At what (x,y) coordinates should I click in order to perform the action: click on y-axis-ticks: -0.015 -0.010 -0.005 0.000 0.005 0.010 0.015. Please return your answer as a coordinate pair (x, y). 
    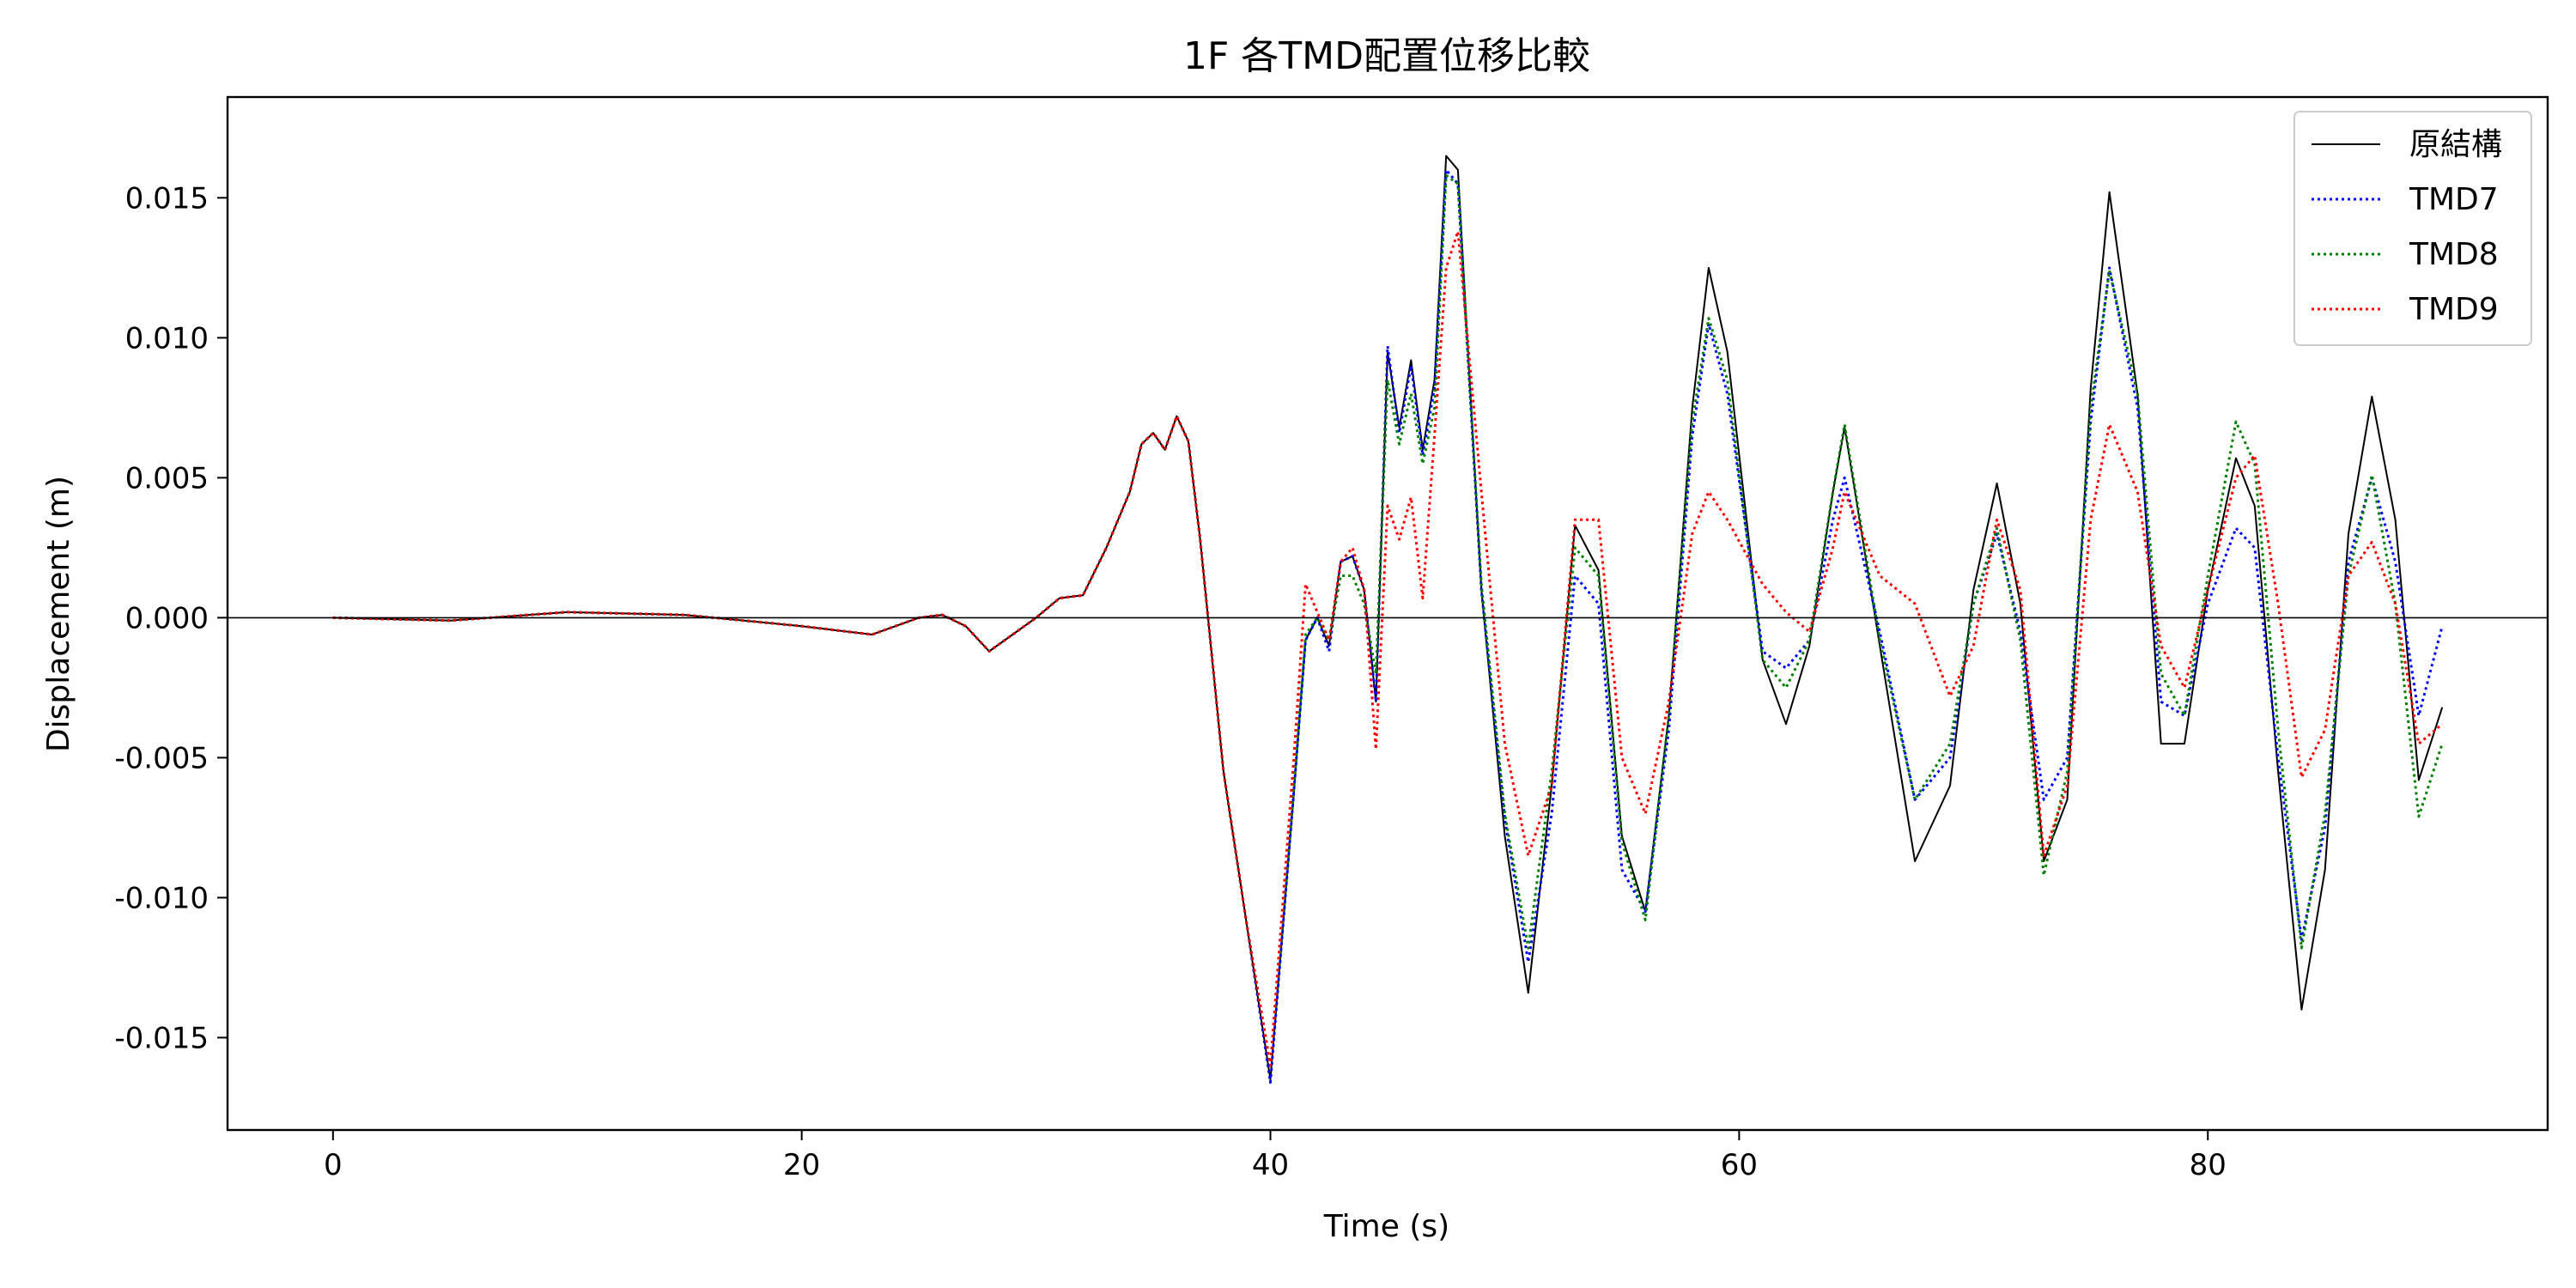
    Looking at the image, I should click on (171, 618).